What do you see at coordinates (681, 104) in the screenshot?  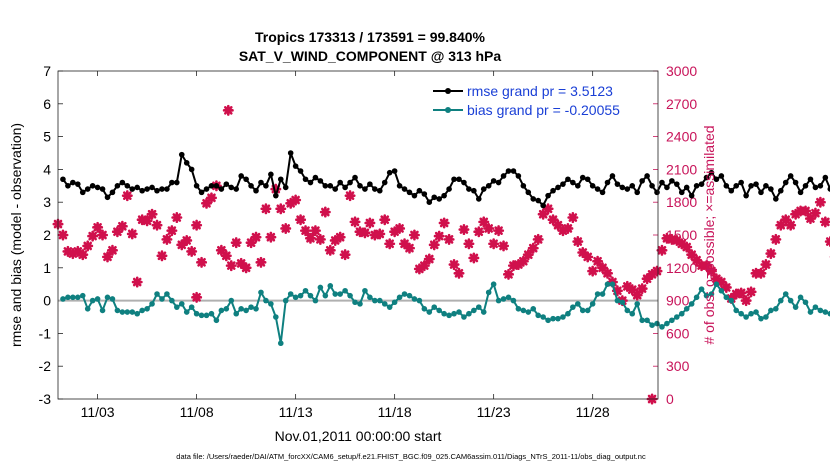 I see `y-right-tick-label: 2700` at bounding box center [681, 104].